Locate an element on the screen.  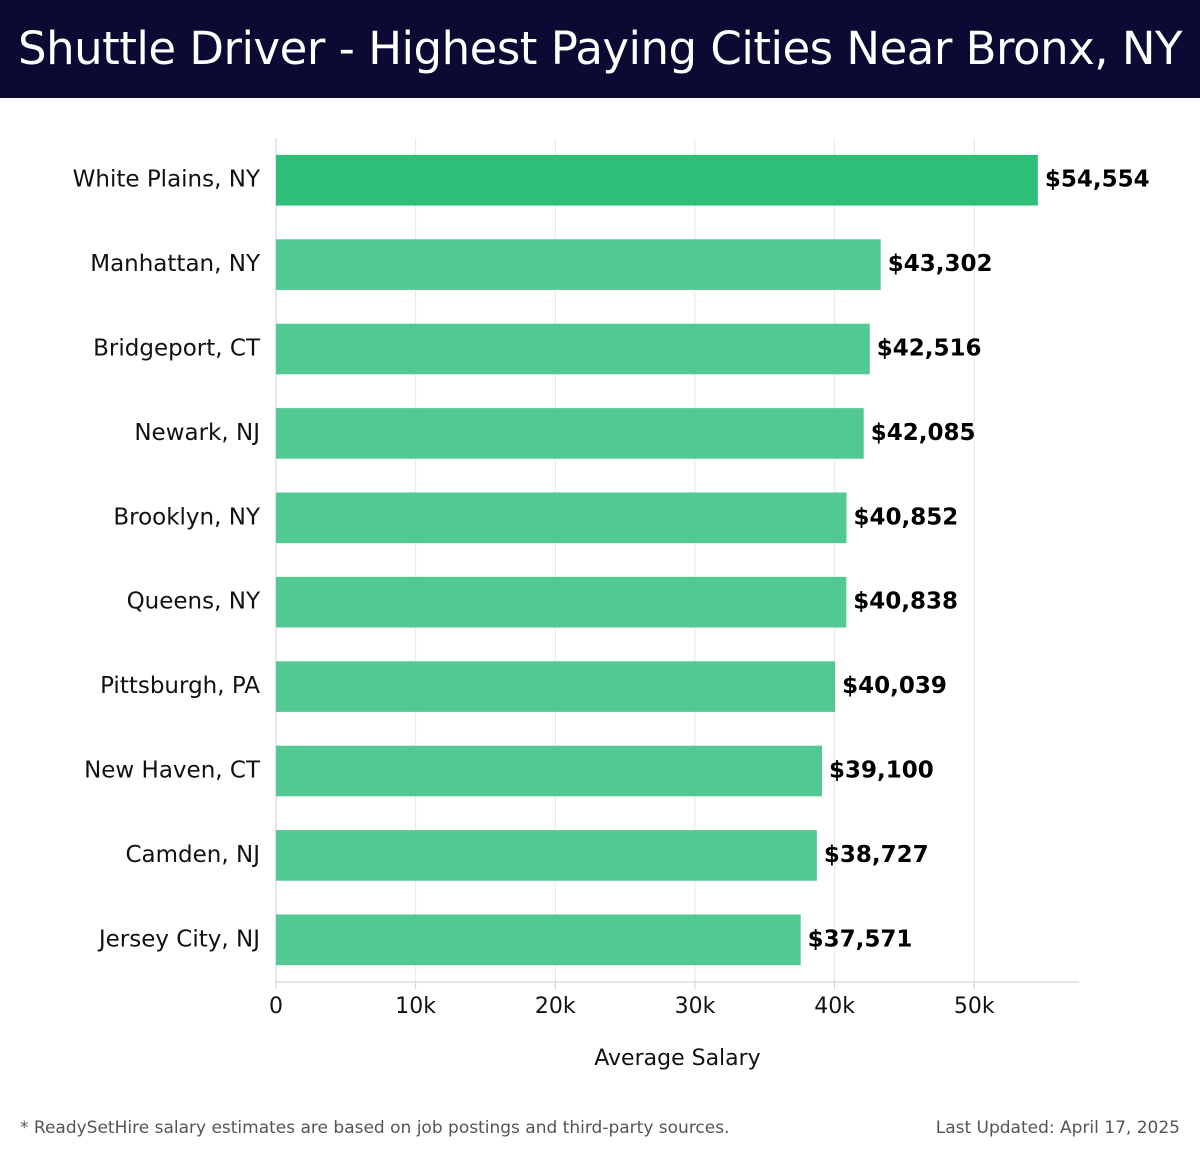
value-label: $42,516 is located at coordinates (929, 349).